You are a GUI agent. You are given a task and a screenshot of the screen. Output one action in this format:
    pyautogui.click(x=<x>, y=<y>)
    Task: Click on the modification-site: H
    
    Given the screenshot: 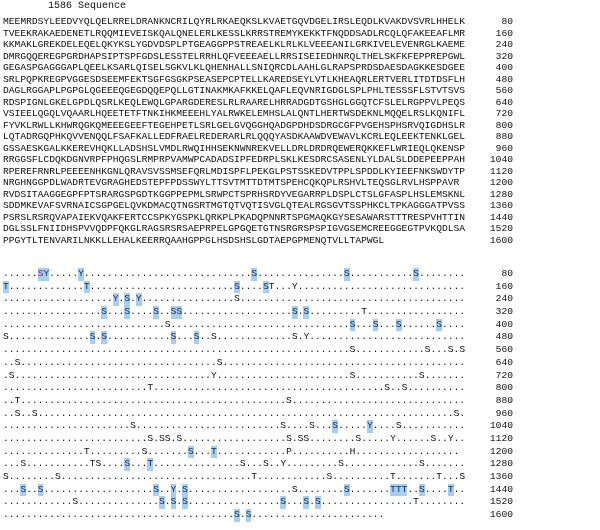 What is the action you would take?
    pyautogui.click(x=352, y=451)
    